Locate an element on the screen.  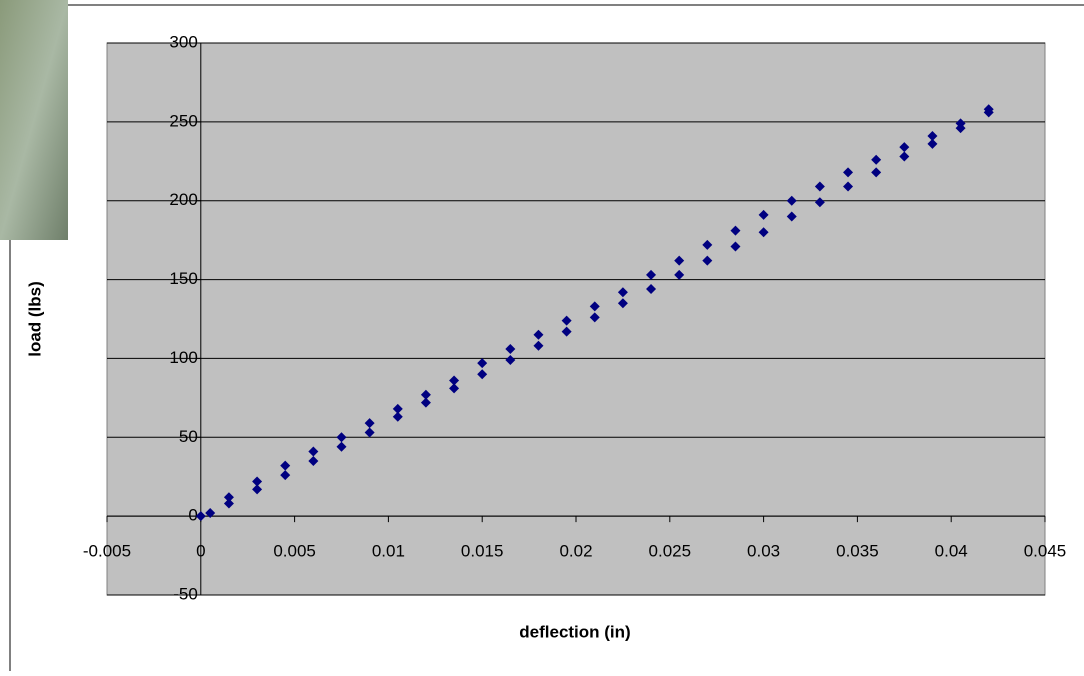
x-tick-label: 0.025 is located at coordinates (670, 551).